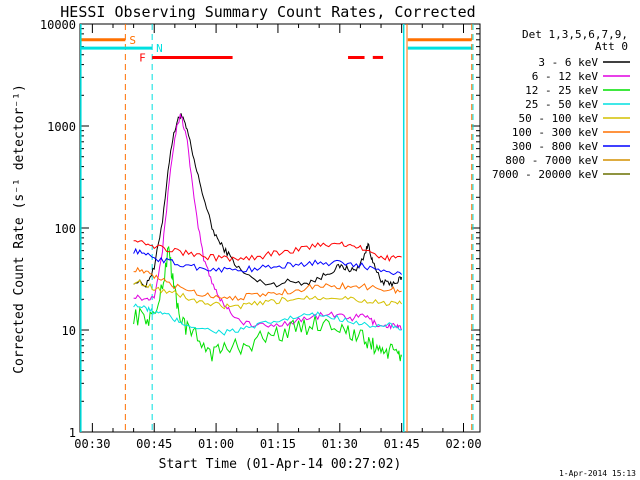 The height and width of the screenshot is (480, 640). I want to click on series-line-attenuator-rate, so click(267, 251).